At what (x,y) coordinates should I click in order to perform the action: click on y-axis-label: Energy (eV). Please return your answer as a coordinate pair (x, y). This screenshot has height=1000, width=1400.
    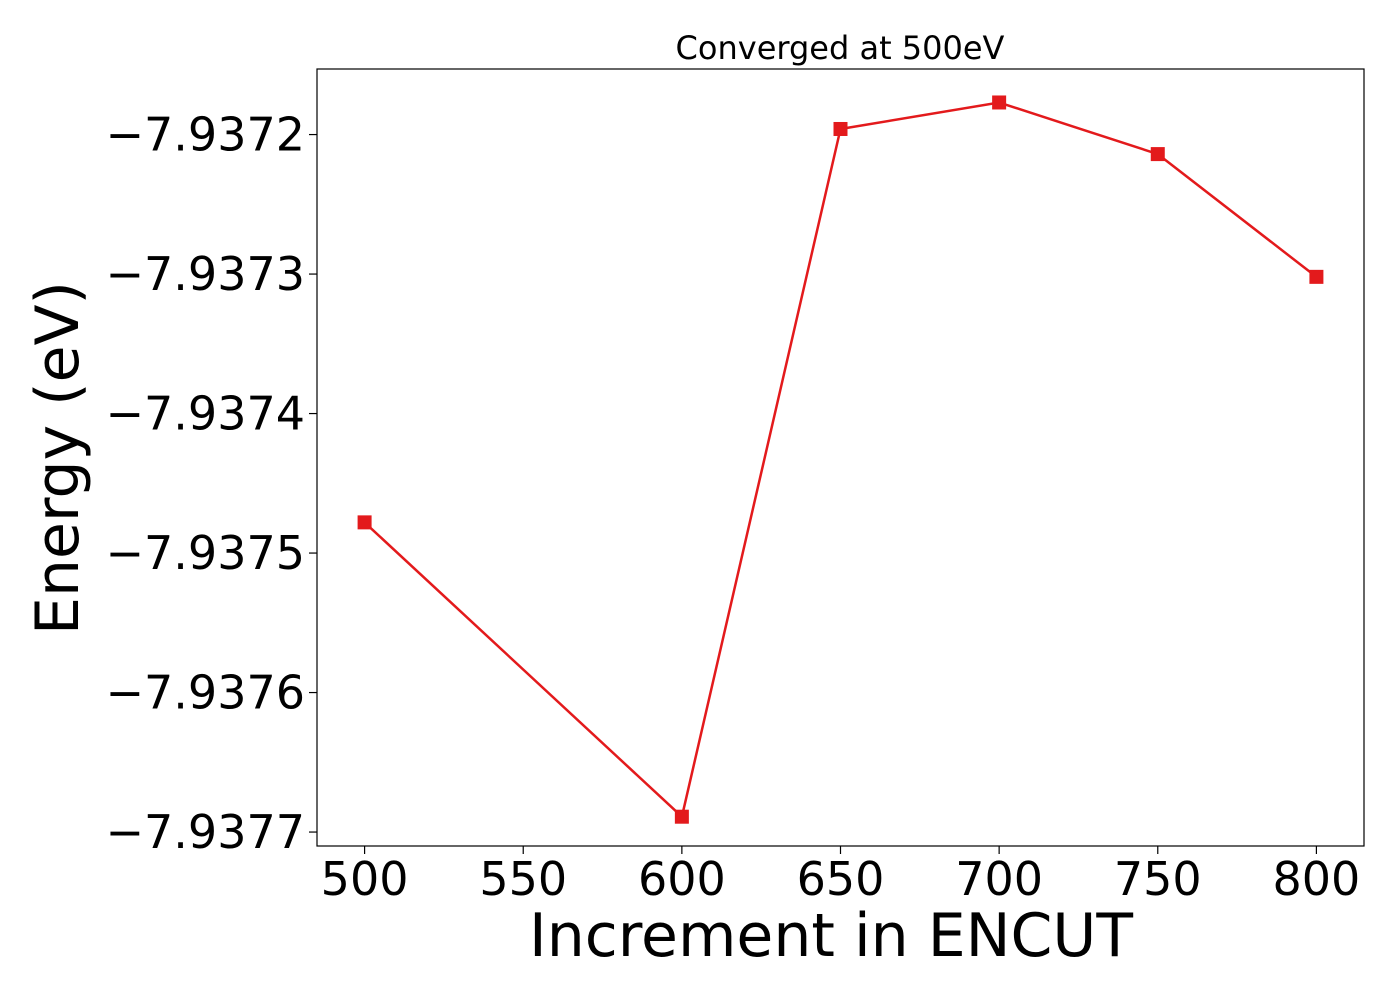
    Looking at the image, I should click on (58, 458).